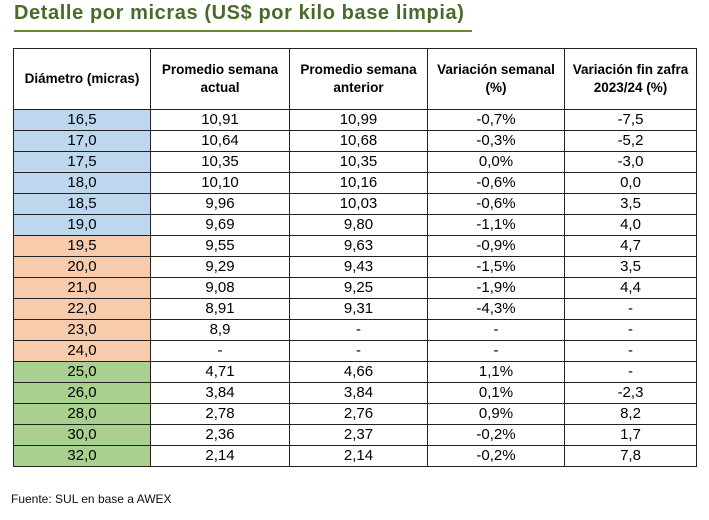 The image size is (709, 520). What do you see at coordinates (358, 141) in the screenshot?
I see `cell-promedio-anterior: 10,68` at bounding box center [358, 141].